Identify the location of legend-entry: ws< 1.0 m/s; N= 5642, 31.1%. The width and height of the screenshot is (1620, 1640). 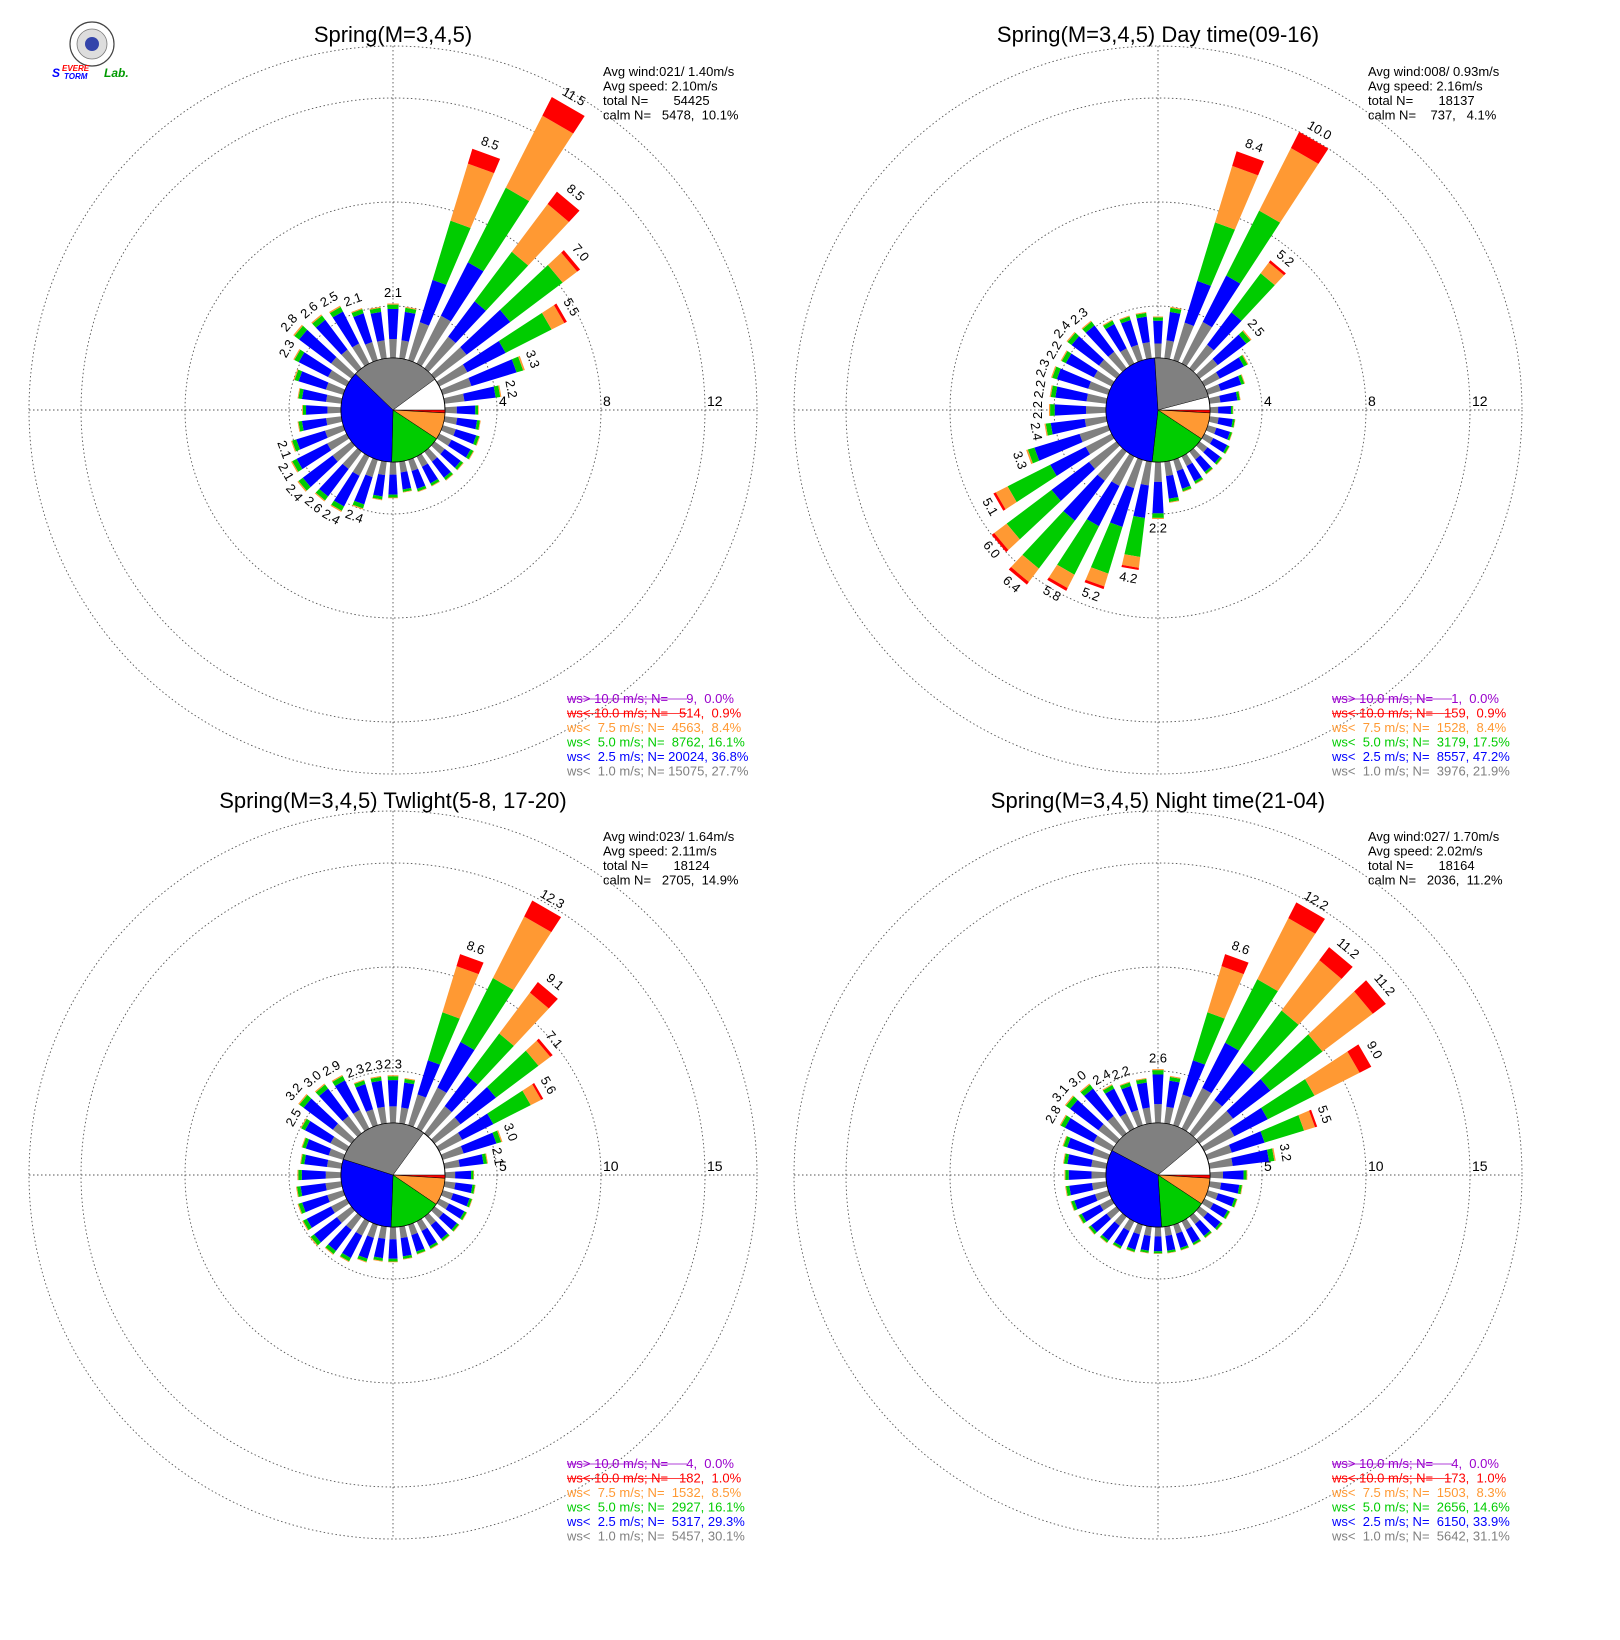
(1420, 1536).